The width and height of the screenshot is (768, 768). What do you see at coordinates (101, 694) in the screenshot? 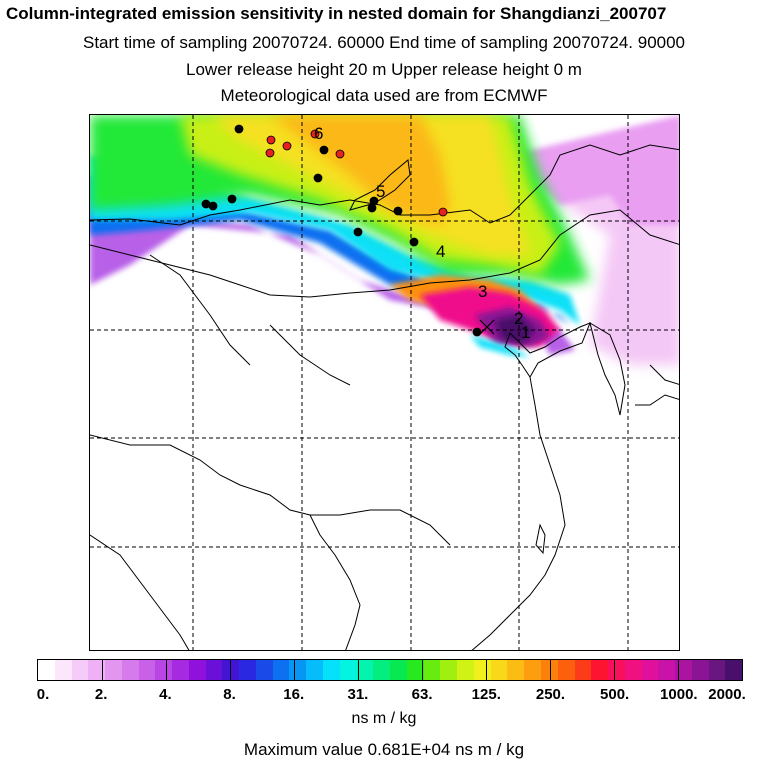
I see `color-scale-tick-label: 2.` at bounding box center [101, 694].